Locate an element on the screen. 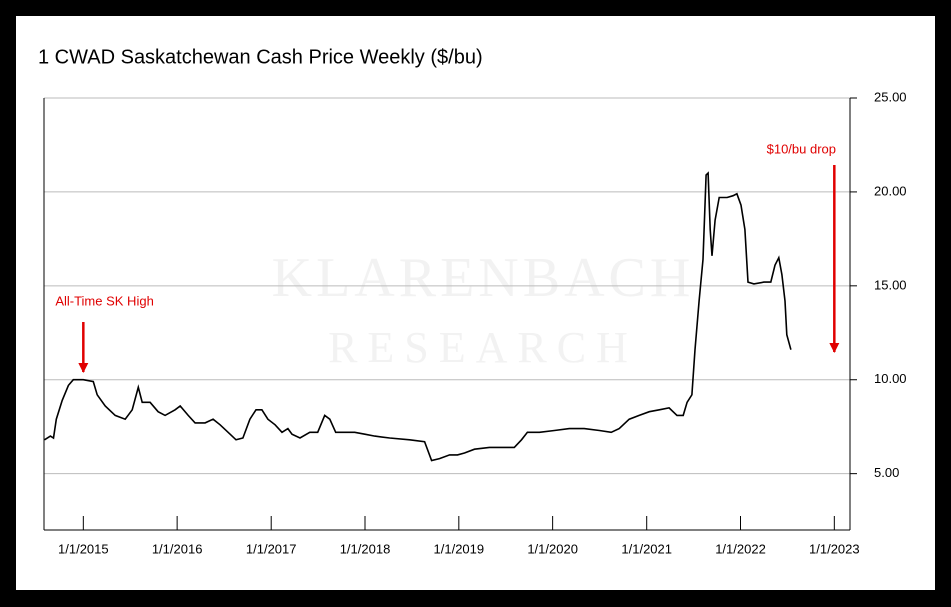 This screenshot has height=607, width=951. y-tick-label: 20.00 is located at coordinates (890, 190).